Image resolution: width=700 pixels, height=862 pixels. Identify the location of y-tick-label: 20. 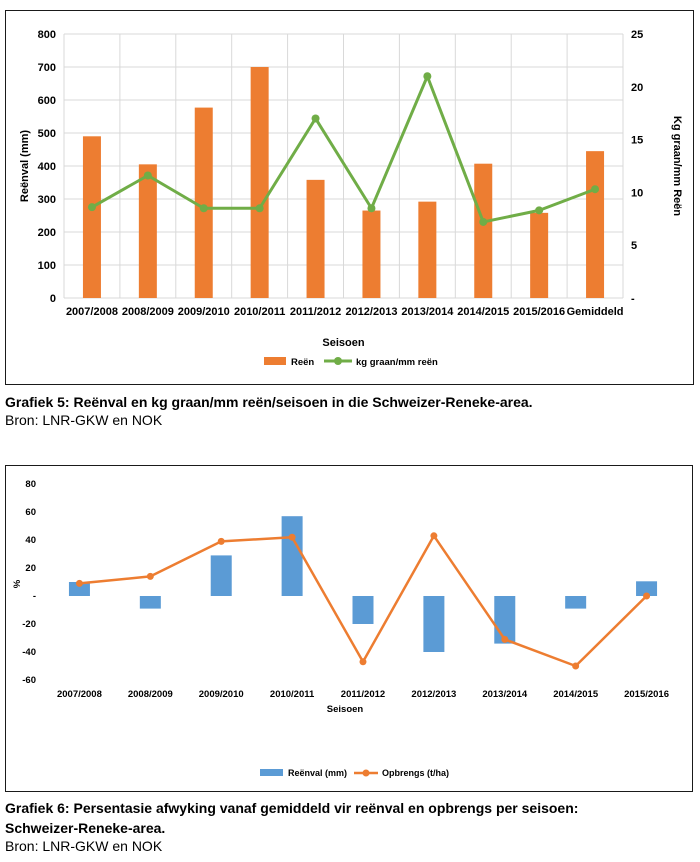
(30, 568).